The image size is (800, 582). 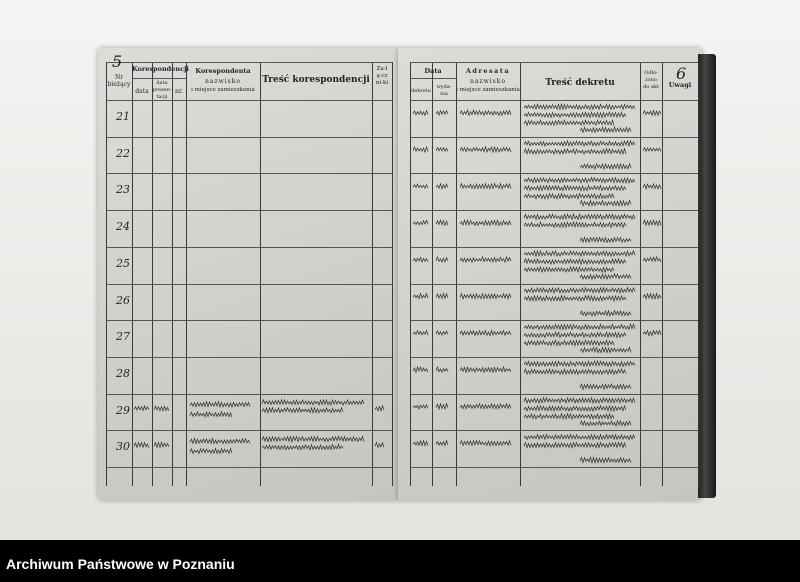 What do you see at coordinates (382, 76) in the screenshot?
I see `header-zalaczniki: Za-łą-czni-ki` at bounding box center [382, 76].